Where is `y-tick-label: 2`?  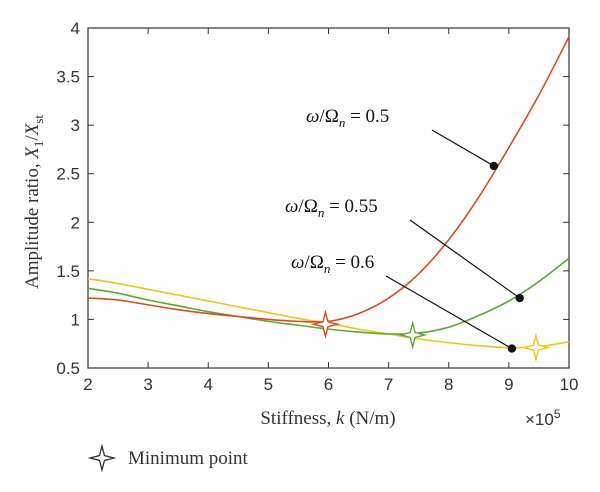 y-tick-label: 2 is located at coordinates (75, 222).